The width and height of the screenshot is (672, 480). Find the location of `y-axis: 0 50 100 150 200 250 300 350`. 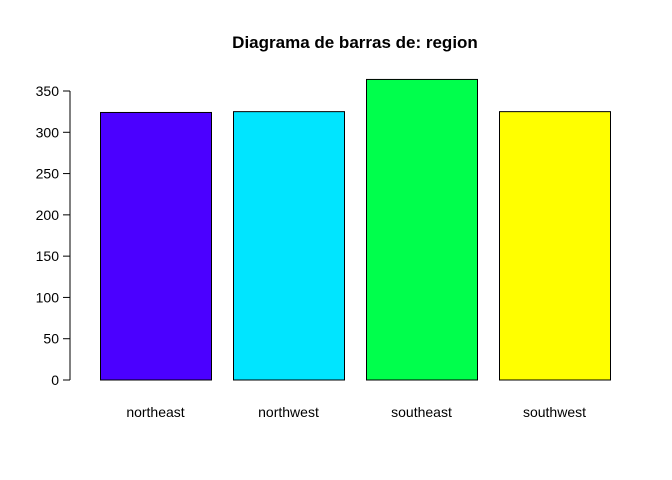

y-axis: 0 50 100 150 200 250 300 350 is located at coordinates (53, 235).